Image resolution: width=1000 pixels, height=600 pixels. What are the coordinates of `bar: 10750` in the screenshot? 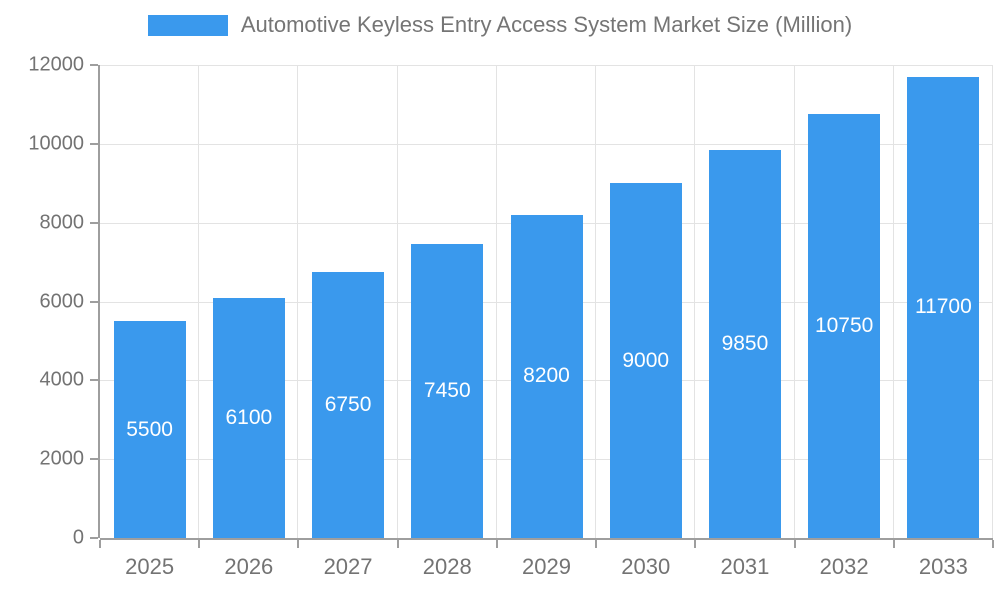 It's located at (844, 326).